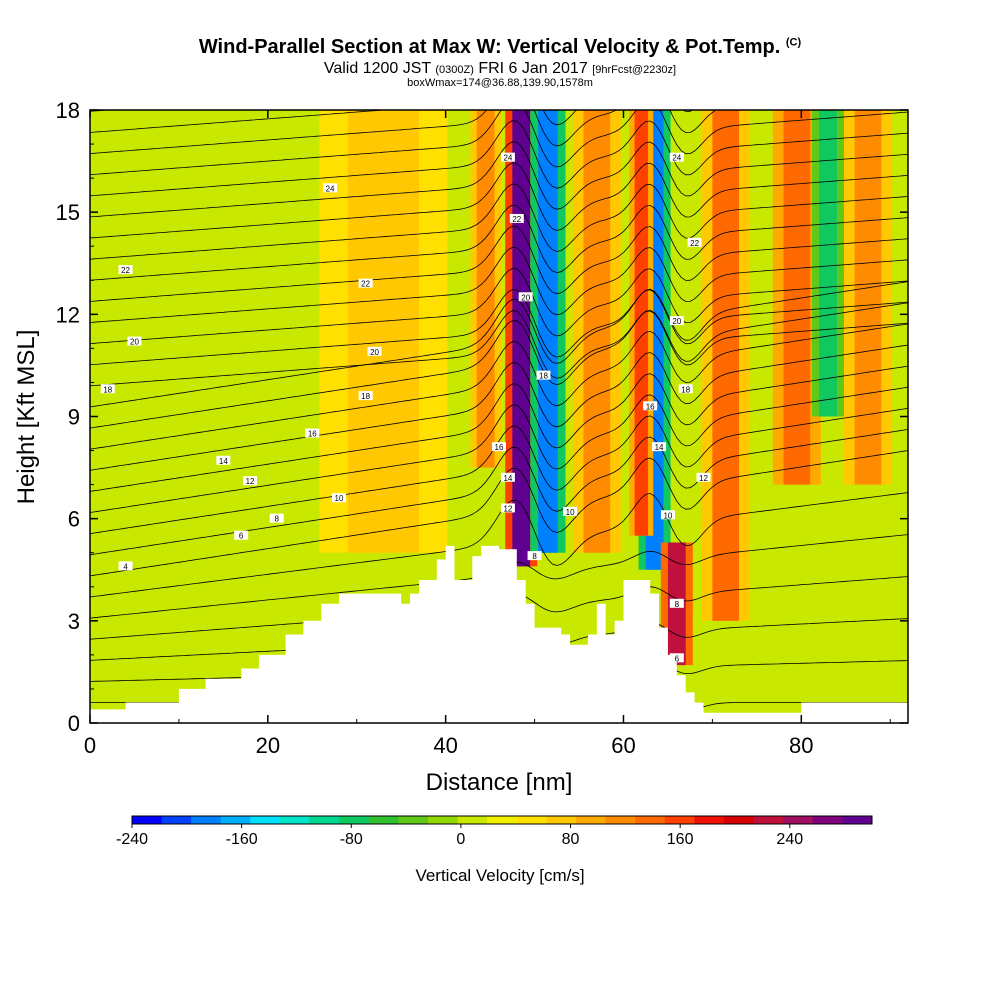  Describe the element at coordinates (445, 745) in the screenshot. I see `x-tick-label: 40` at that location.